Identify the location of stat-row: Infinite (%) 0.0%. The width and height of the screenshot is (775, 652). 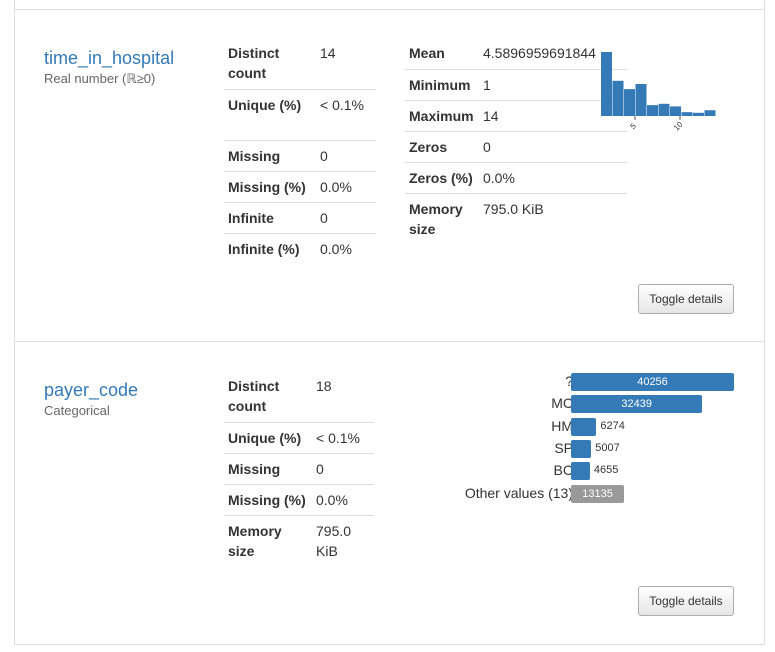
(300, 248).